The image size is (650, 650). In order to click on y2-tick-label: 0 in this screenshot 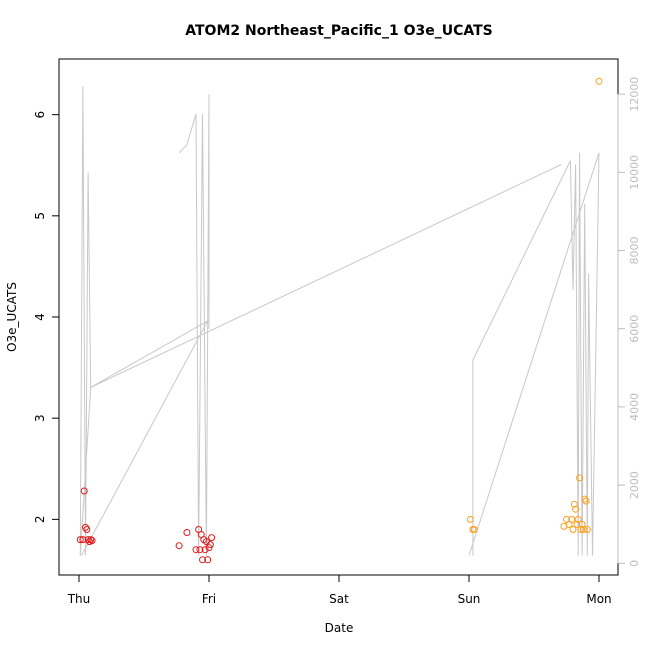, I will do `click(634, 563)`.